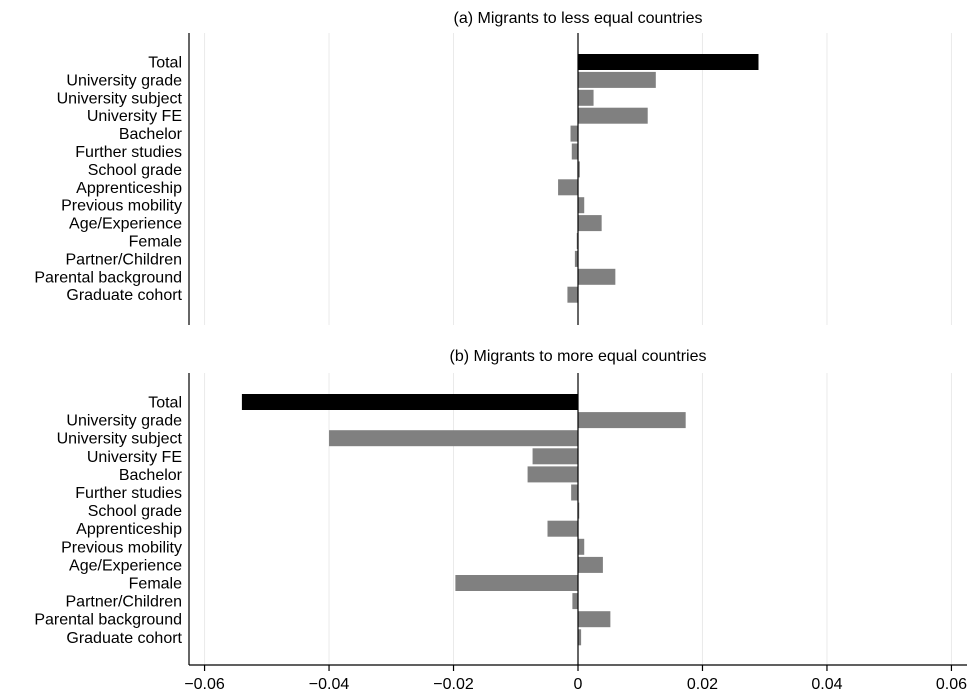 The image size is (979, 697). What do you see at coordinates (165, 403) in the screenshot?
I see `panel-b-category-label-0: Total` at bounding box center [165, 403].